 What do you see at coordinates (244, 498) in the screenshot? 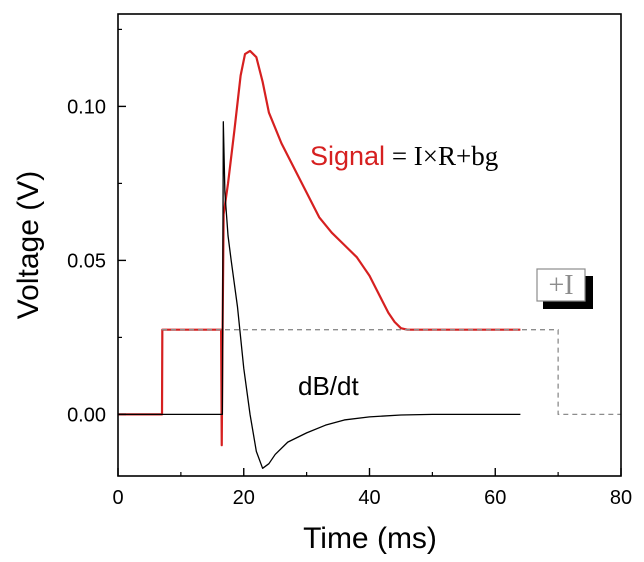
I see `x-tick-label: 20` at bounding box center [244, 498].